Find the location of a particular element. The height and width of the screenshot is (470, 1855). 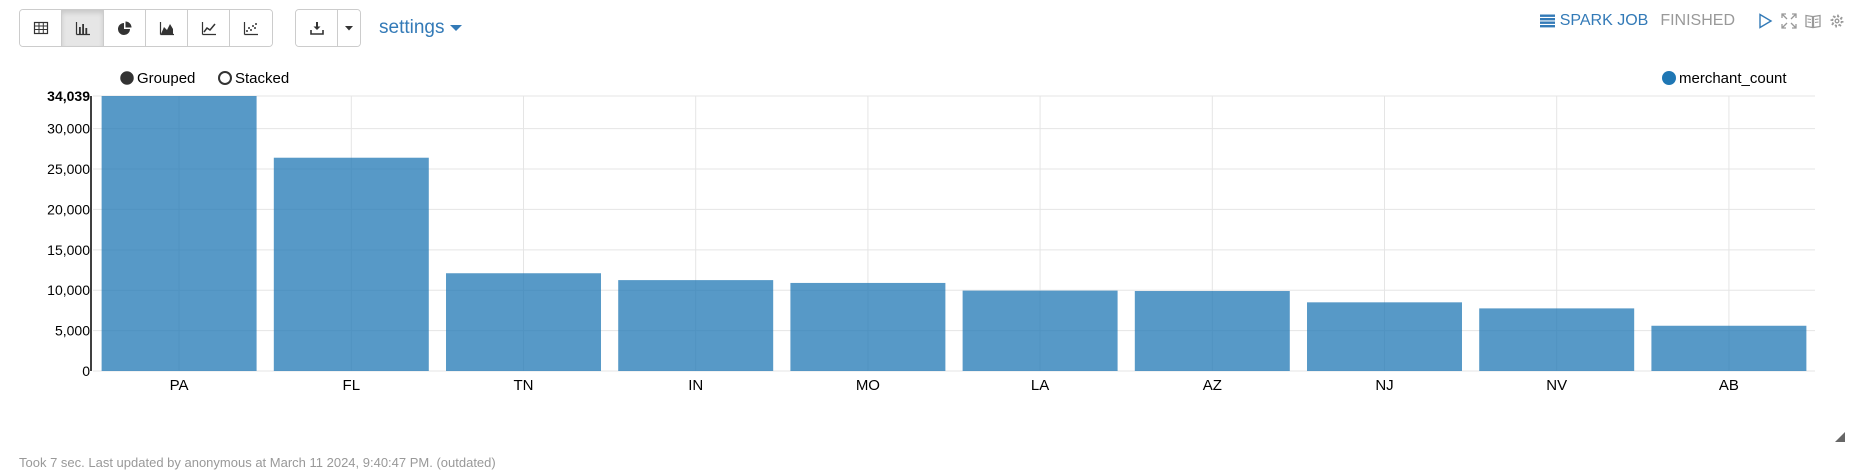

table-view-button is located at coordinates (41, 28).